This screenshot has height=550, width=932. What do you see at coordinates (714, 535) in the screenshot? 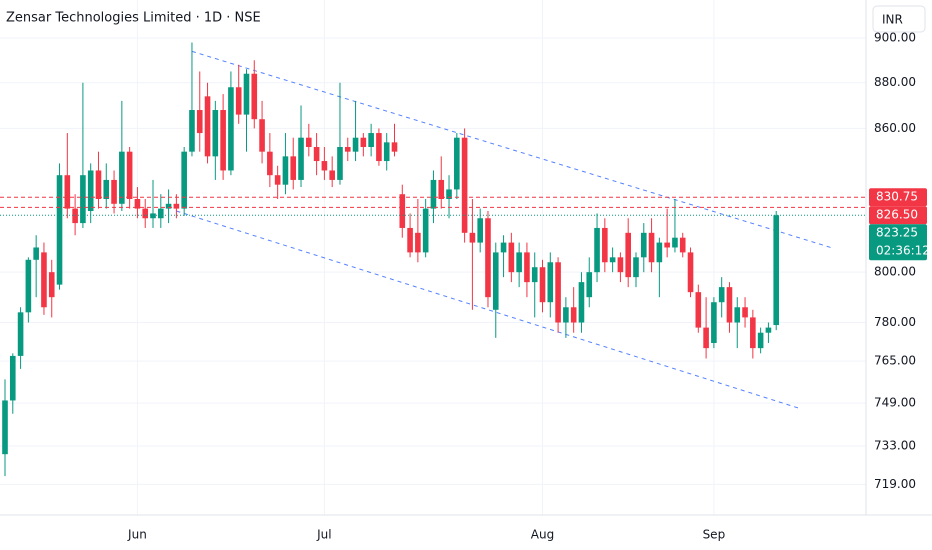
I see `x-tick-label: Sep` at bounding box center [714, 535].